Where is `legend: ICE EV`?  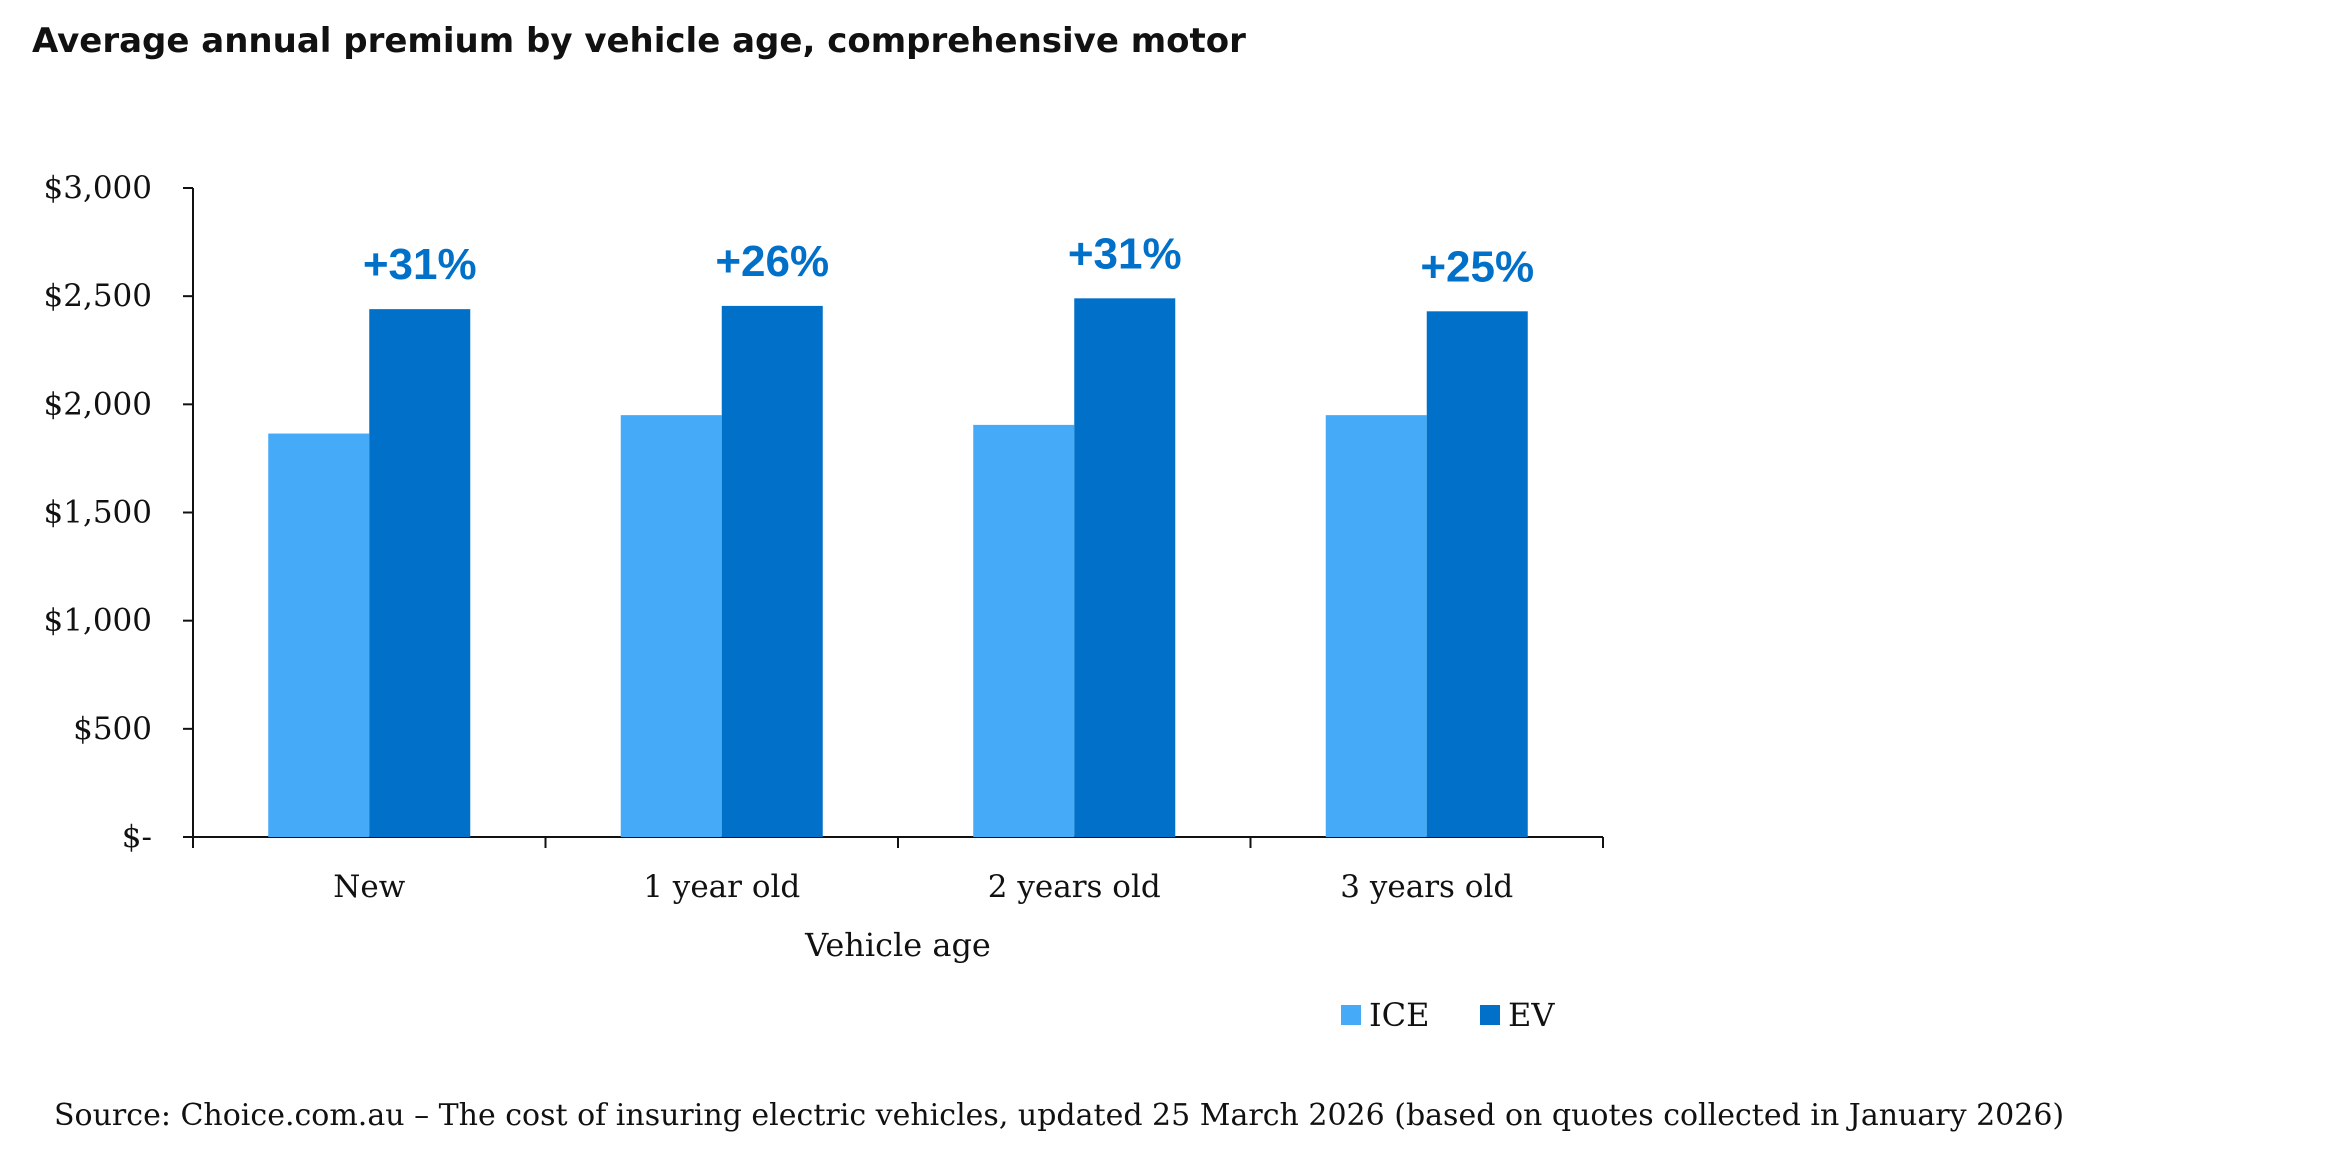
legend: ICE EV is located at coordinates (1448, 1015).